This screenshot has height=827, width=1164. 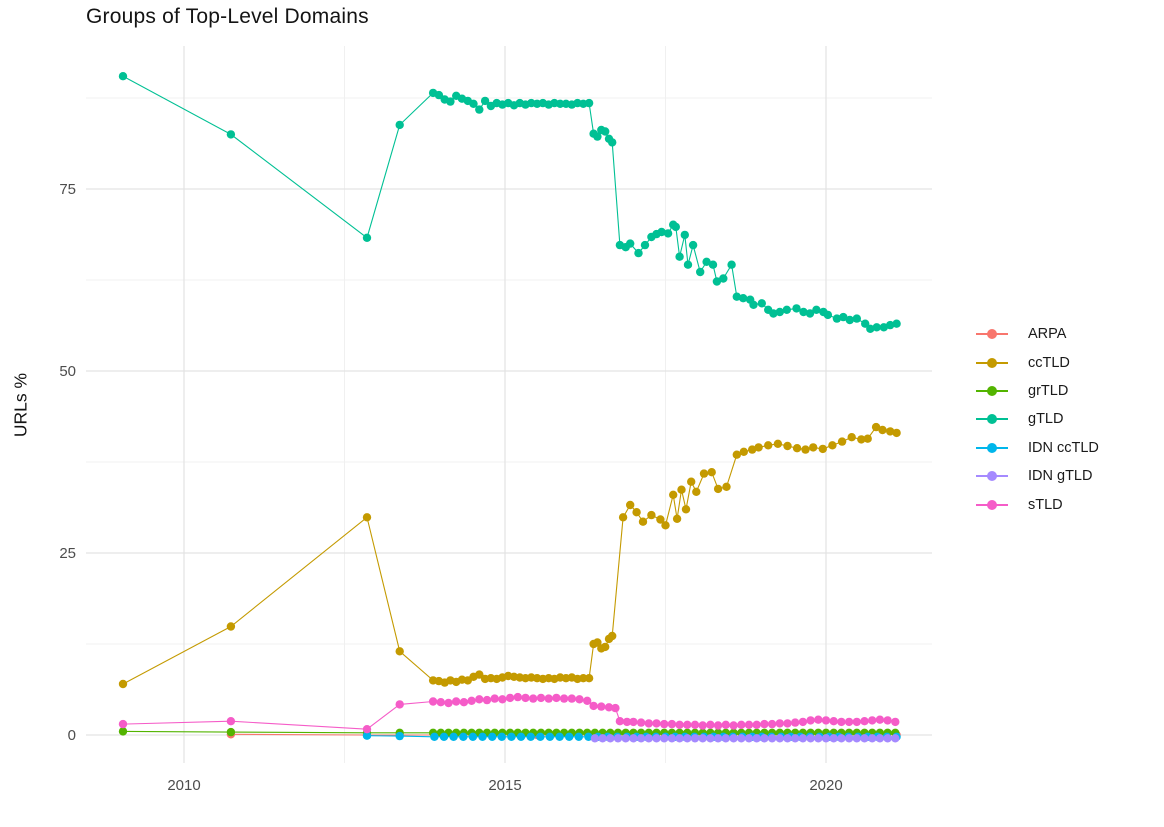 What do you see at coordinates (509, 713) in the screenshot?
I see `series-sTLD` at bounding box center [509, 713].